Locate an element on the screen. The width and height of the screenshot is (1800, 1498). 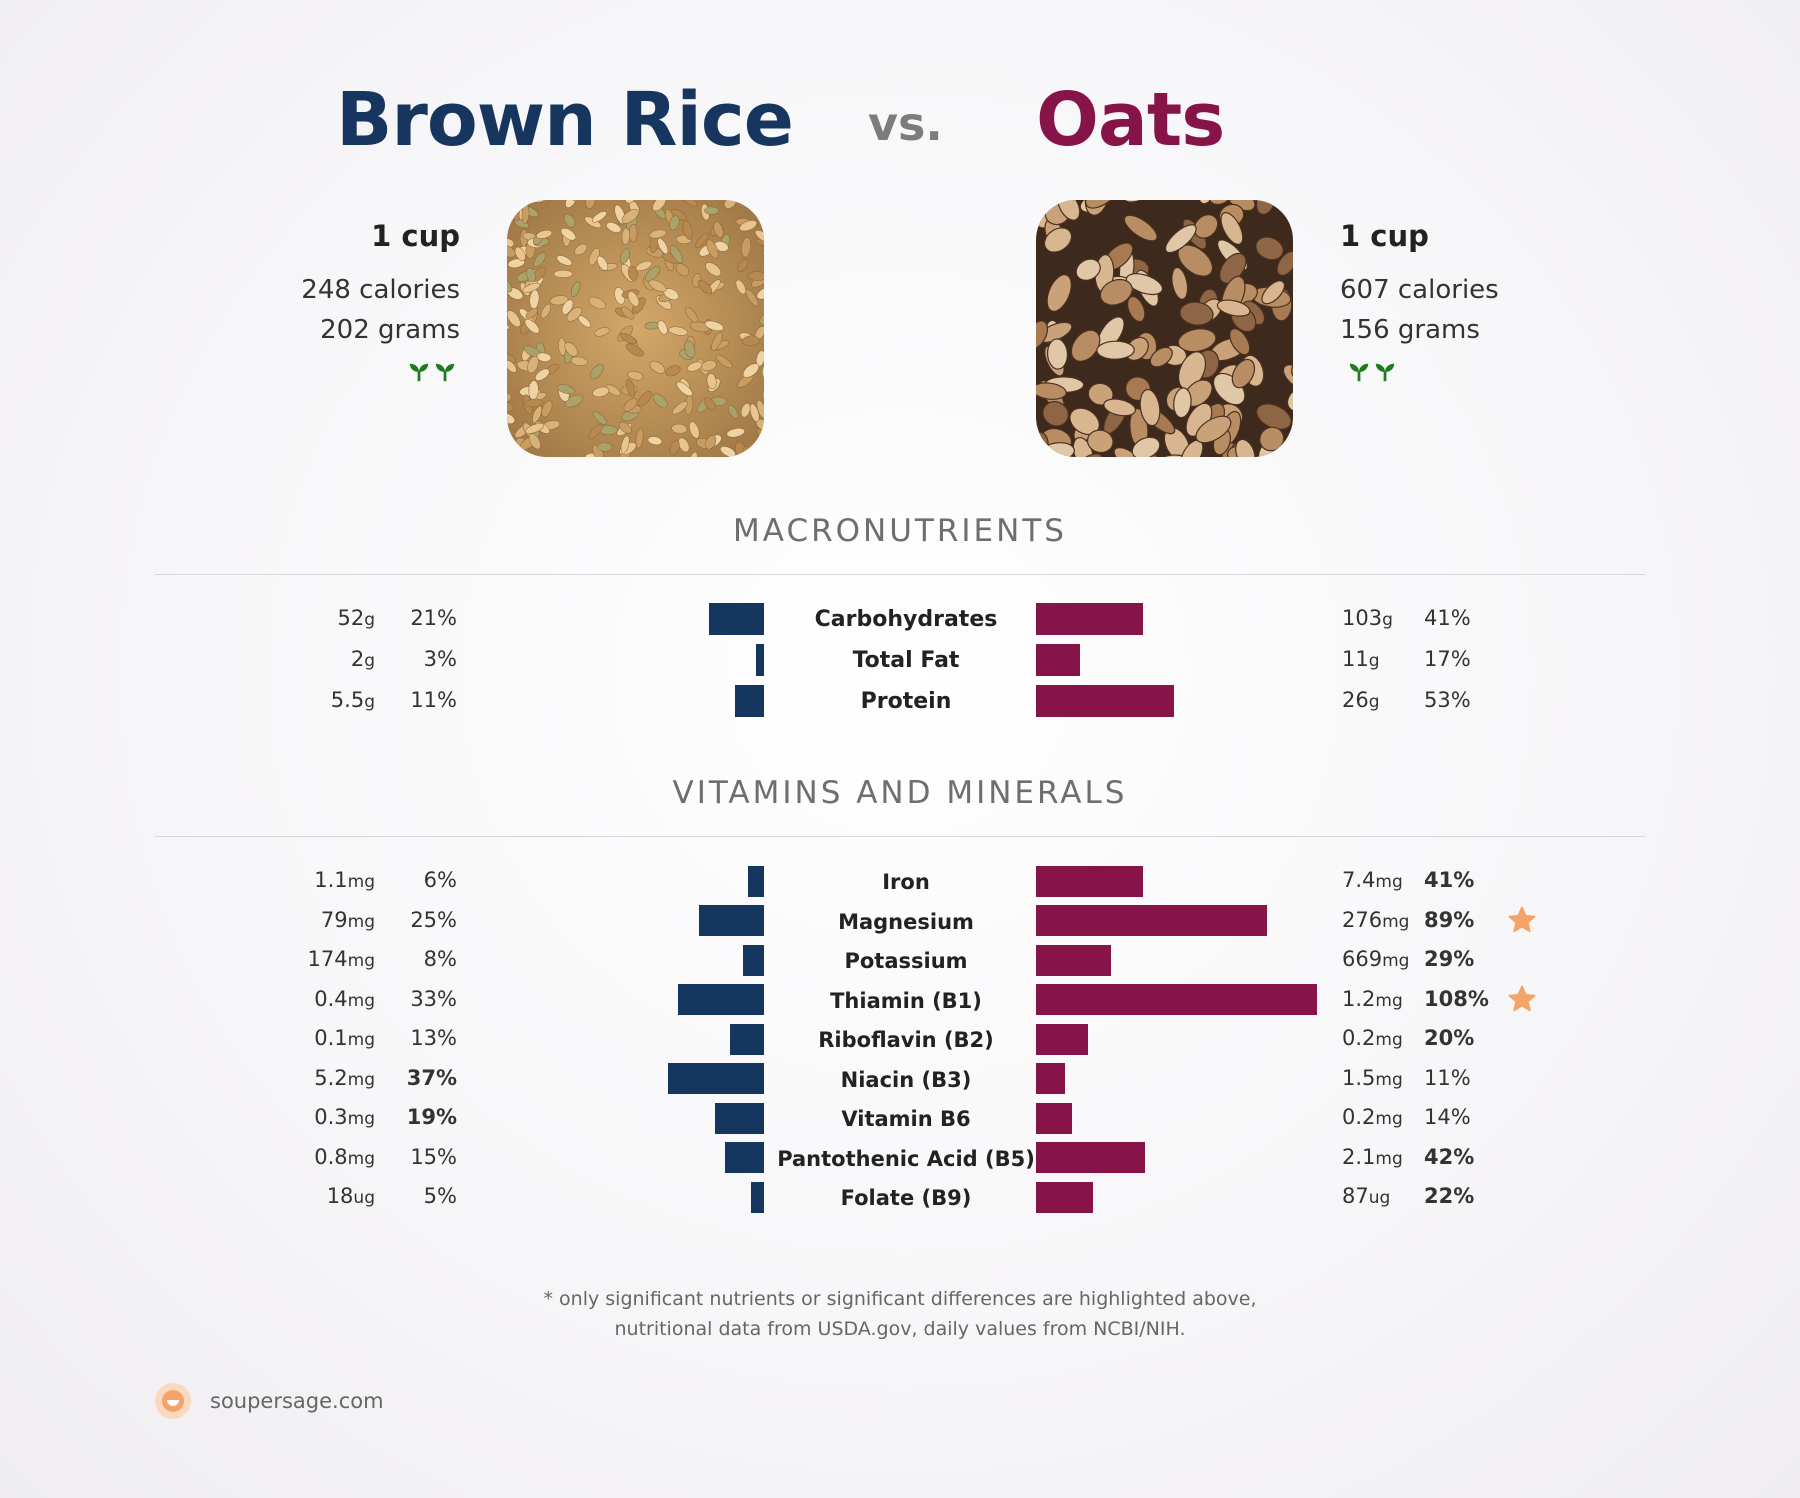
nutrient-name: Carbohydrates is located at coordinates (906, 619).